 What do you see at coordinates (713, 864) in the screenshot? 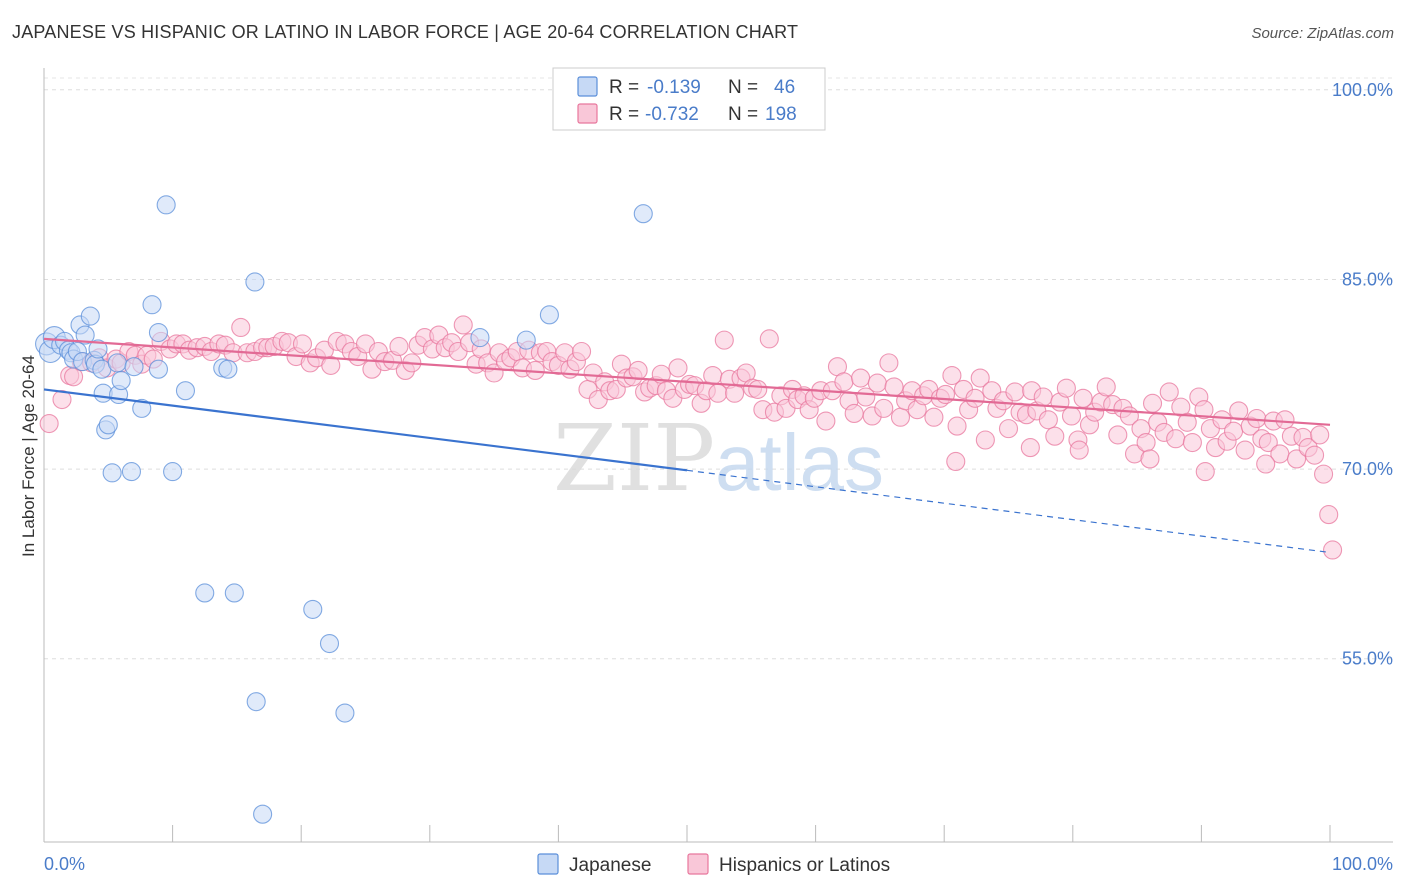
I see `legend-bottom: Japanese Hispanics or Latinos` at bounding box center [713, 864].